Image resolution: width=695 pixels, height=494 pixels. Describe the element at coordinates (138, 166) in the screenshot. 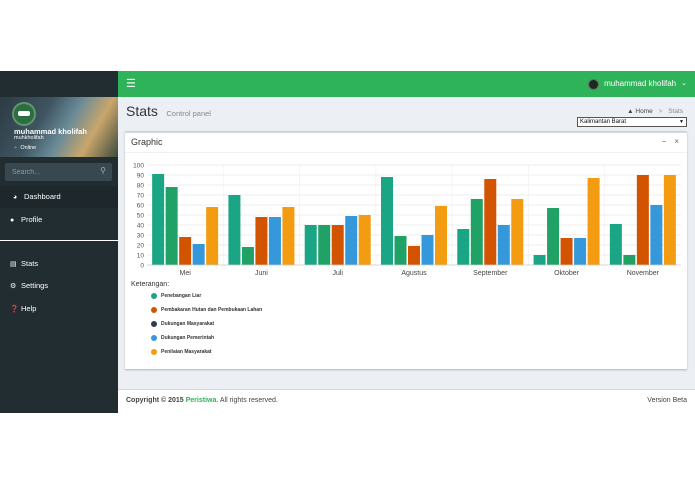

I see `y-tick-label: 100` at that location.